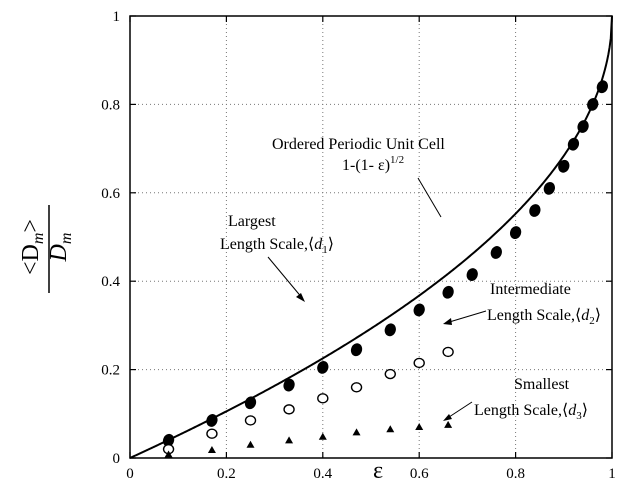 This screenshot has width=639, height=482. I want to click on x-tick-label: 0.8, so click(515, 474).